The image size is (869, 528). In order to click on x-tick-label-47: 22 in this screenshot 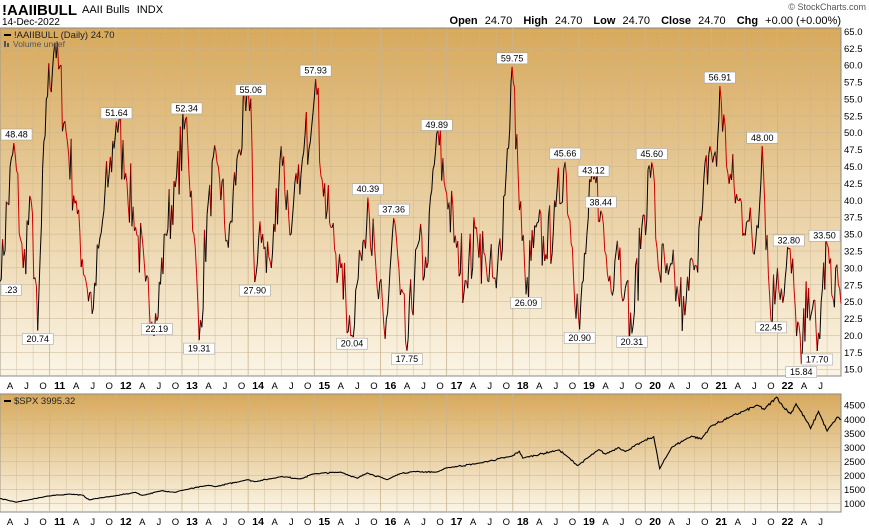, I will do `click(788, 386)`.